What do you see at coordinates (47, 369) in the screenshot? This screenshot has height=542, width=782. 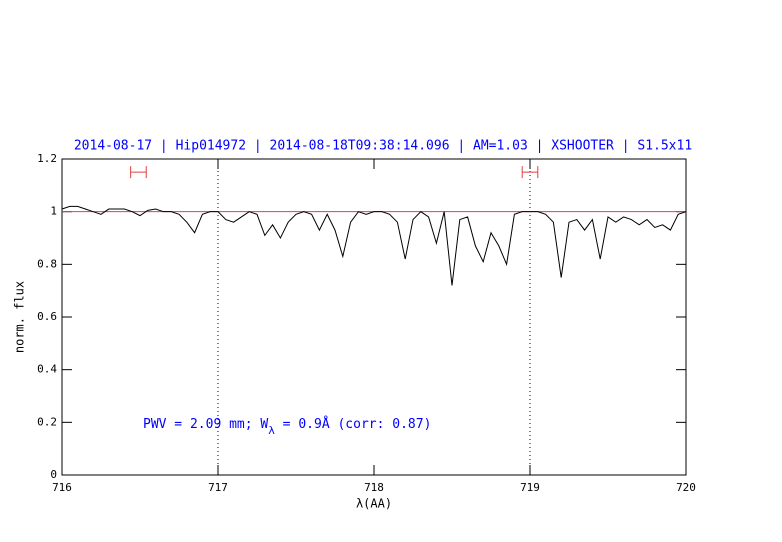 I see `y-tick-label: 0.4` at bounding box center [47, 369].